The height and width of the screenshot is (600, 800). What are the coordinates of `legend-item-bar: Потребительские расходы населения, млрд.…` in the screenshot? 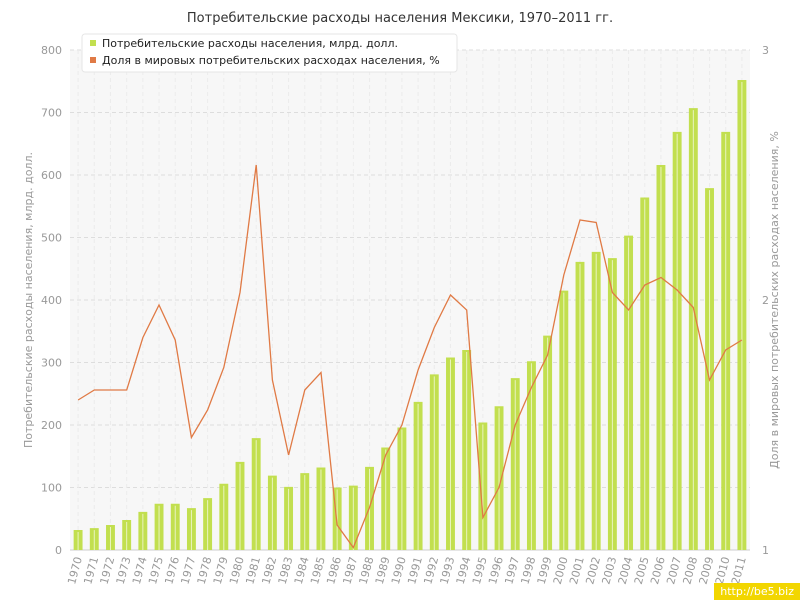 It's located at (250, 43).